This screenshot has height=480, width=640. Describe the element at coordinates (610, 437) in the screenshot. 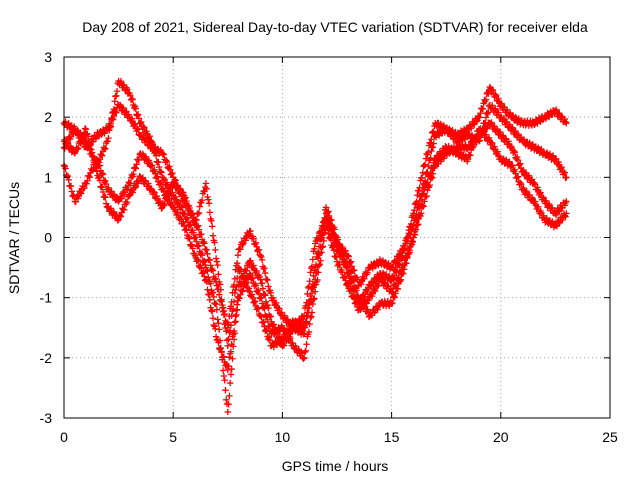

I see `x-tick-label: 25` at that location.